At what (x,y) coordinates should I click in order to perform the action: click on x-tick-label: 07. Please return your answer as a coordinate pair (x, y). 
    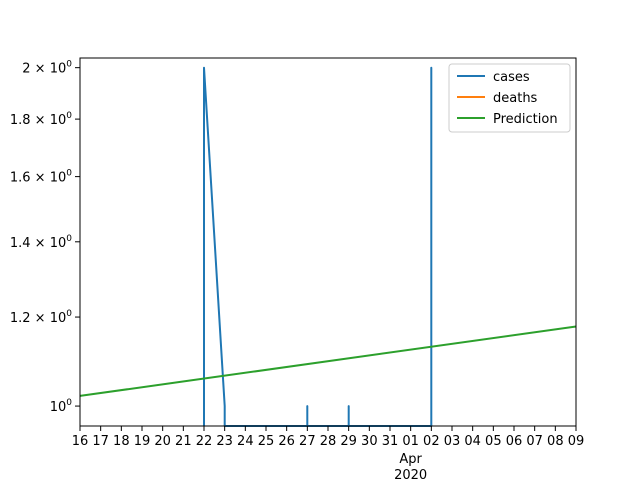
    Looking at the image, I should click on (534, 441).